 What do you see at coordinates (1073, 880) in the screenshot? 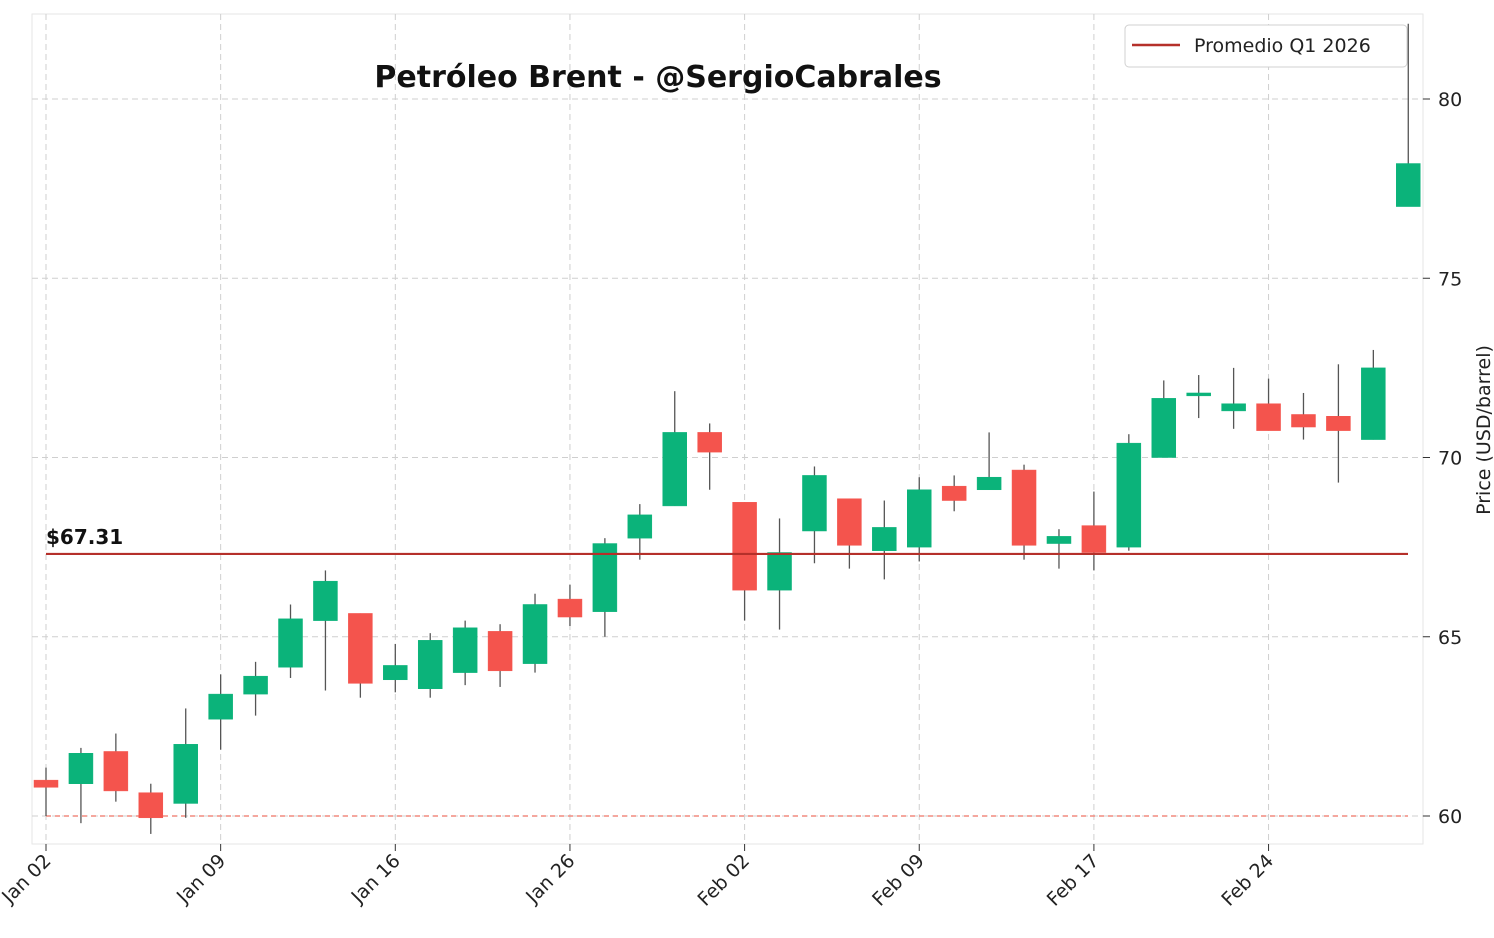
I see `x-tick-label: Feb 17` at bounding box center [1073, 880].